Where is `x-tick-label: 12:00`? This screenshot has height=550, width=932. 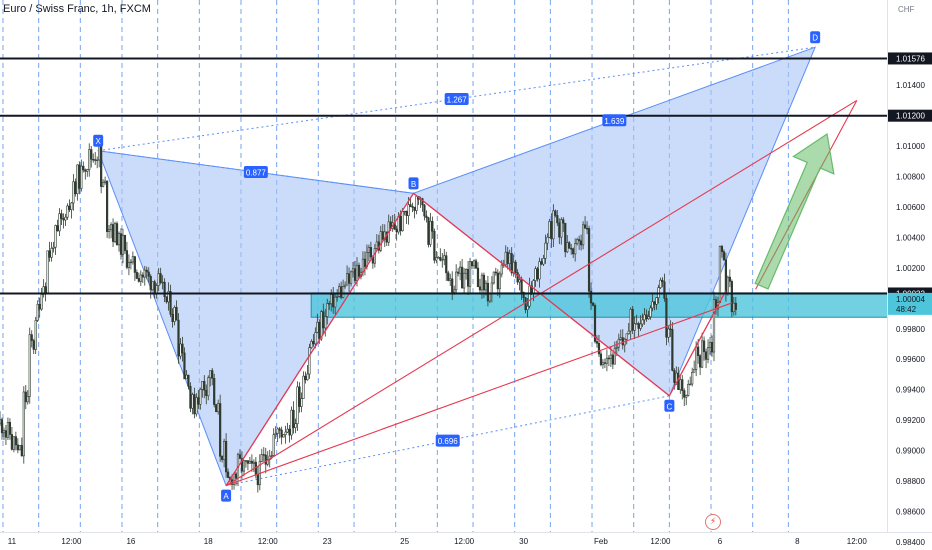
x-tick-label: 12:00 is located at coordinates (464, 541).